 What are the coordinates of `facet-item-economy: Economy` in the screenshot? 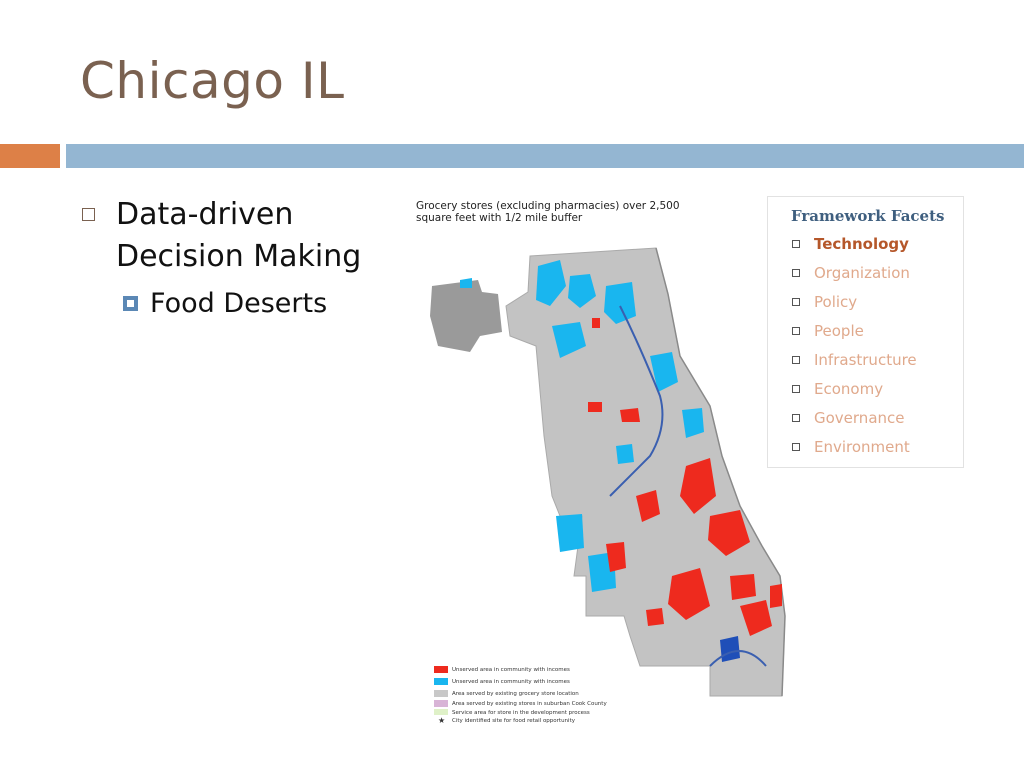 It's located at (842, 392).